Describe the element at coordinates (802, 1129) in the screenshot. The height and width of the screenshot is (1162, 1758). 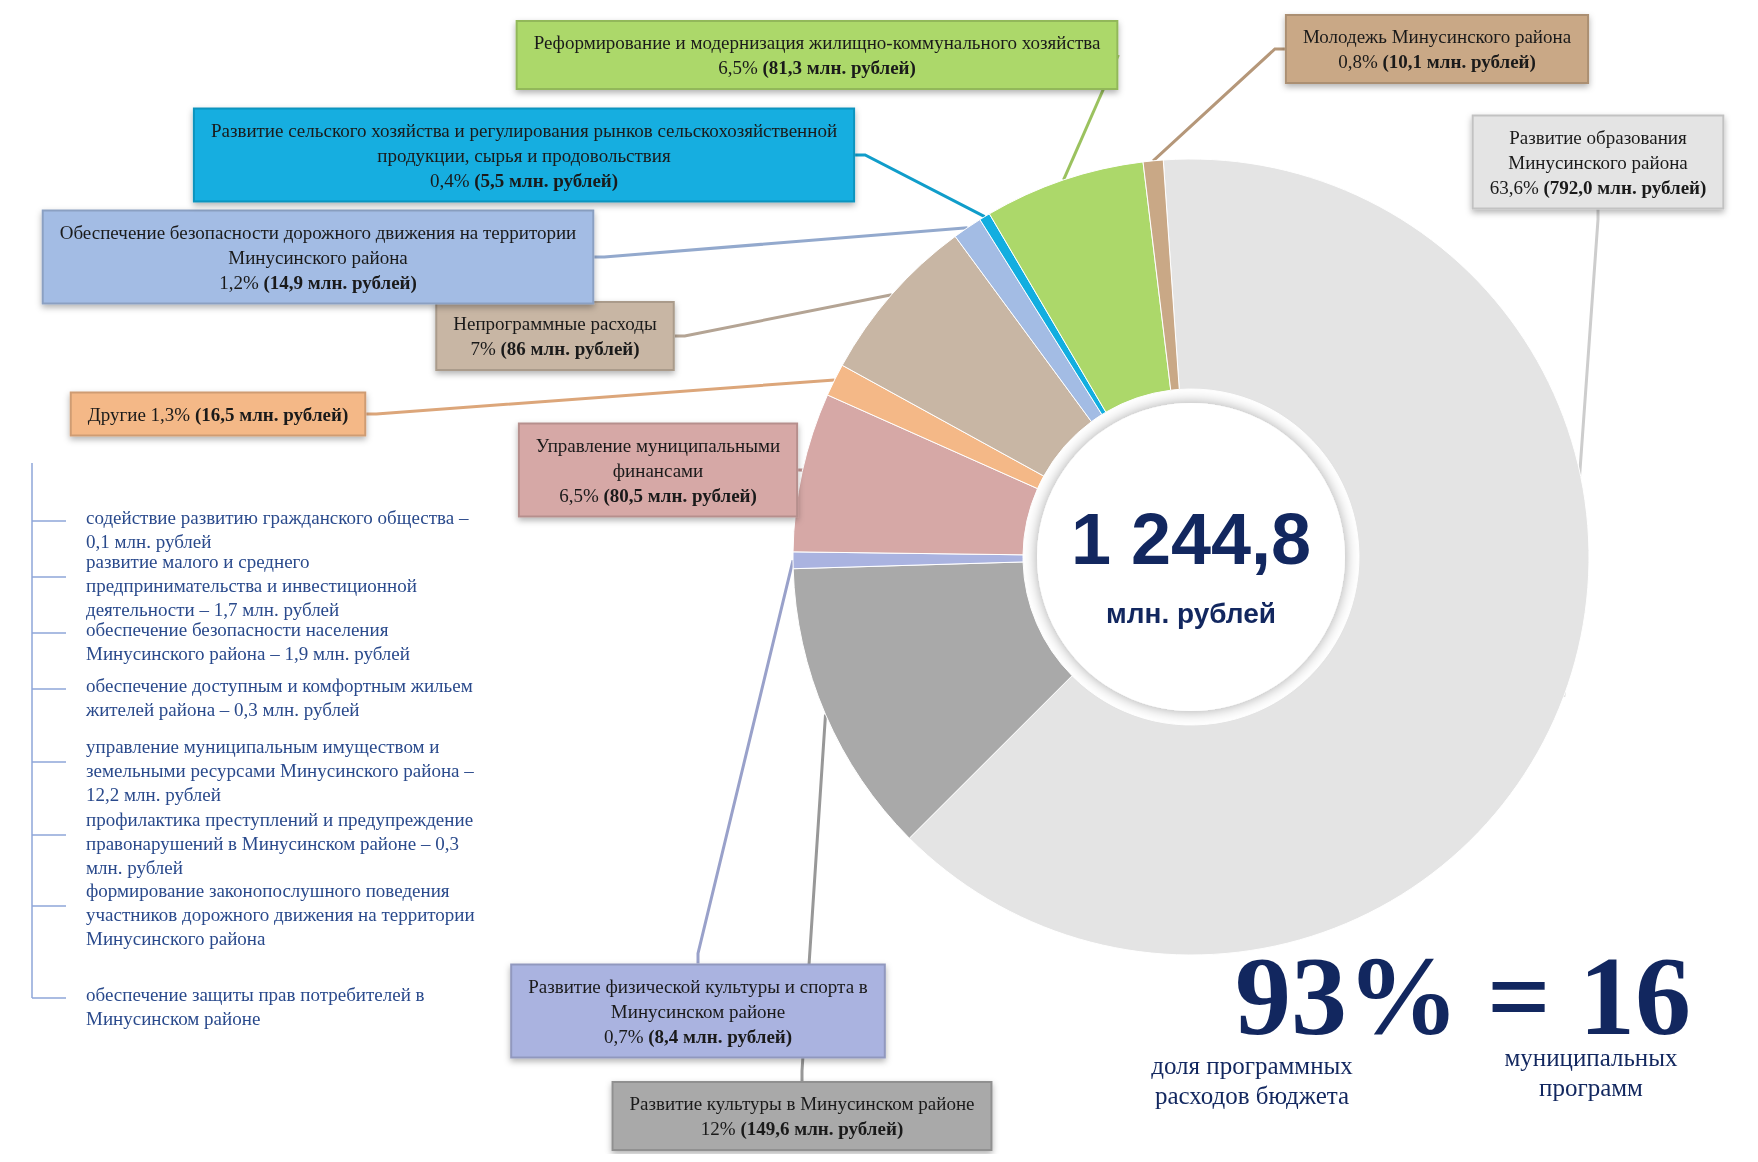
I see `data-label: 12% (149,6 млн. рублей)` at that location.